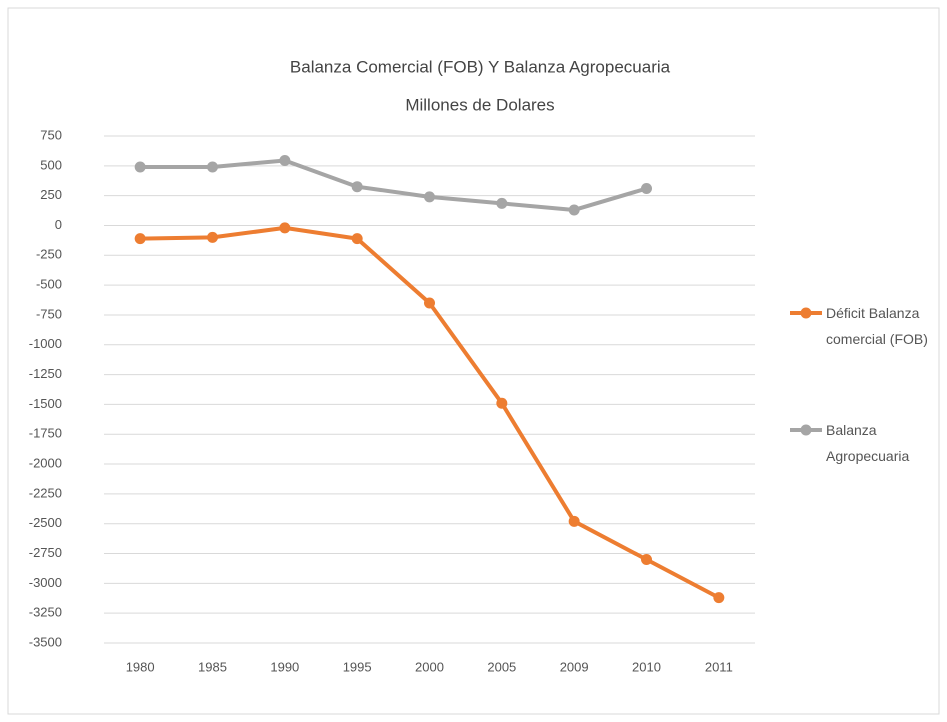  I want to click on legend-label: Balanza Agropecuaria, so click(868, 443).